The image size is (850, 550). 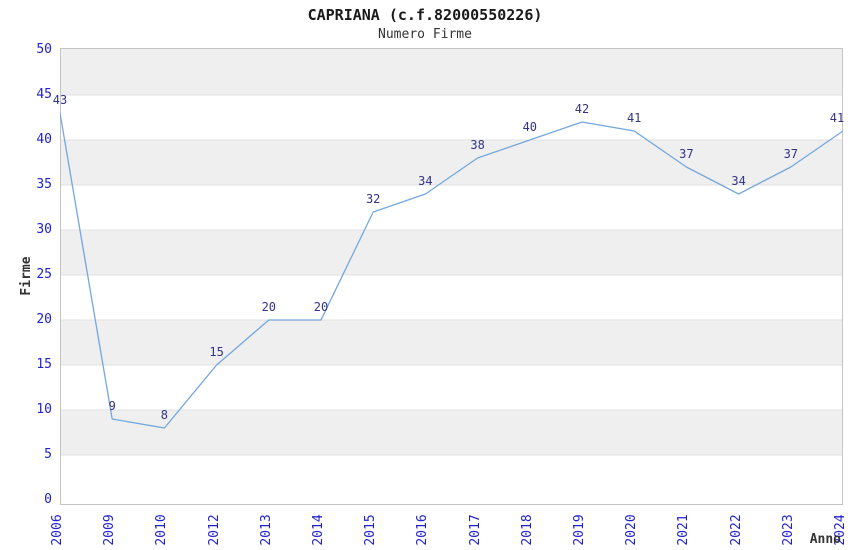 I want to click on data-point-label: 38, so click(x=477, y=145).